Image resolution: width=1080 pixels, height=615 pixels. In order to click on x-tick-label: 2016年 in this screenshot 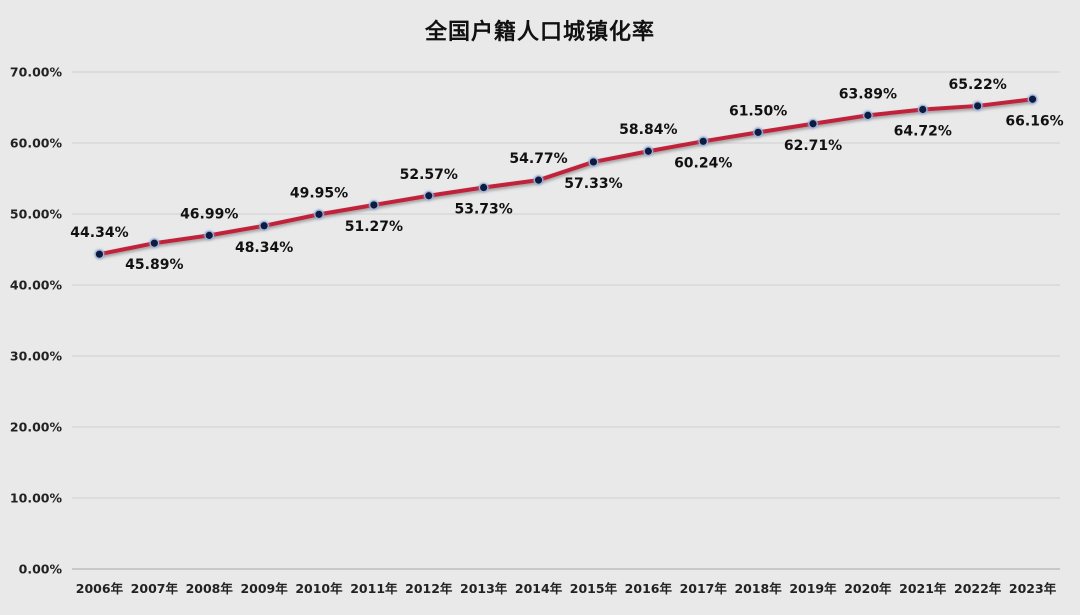, I will do `click(649, 588)`.